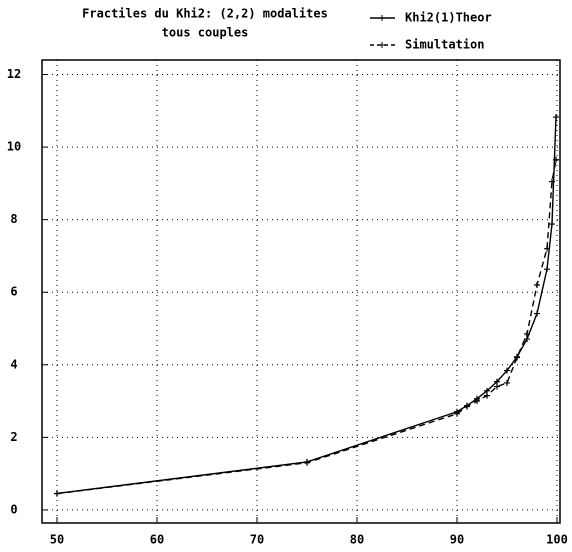 The width and height of the screenshot is (572, 552). Describe the element at coordinates (457, 540) in the screenshot. I see `x-tick-label: 90` at that location.